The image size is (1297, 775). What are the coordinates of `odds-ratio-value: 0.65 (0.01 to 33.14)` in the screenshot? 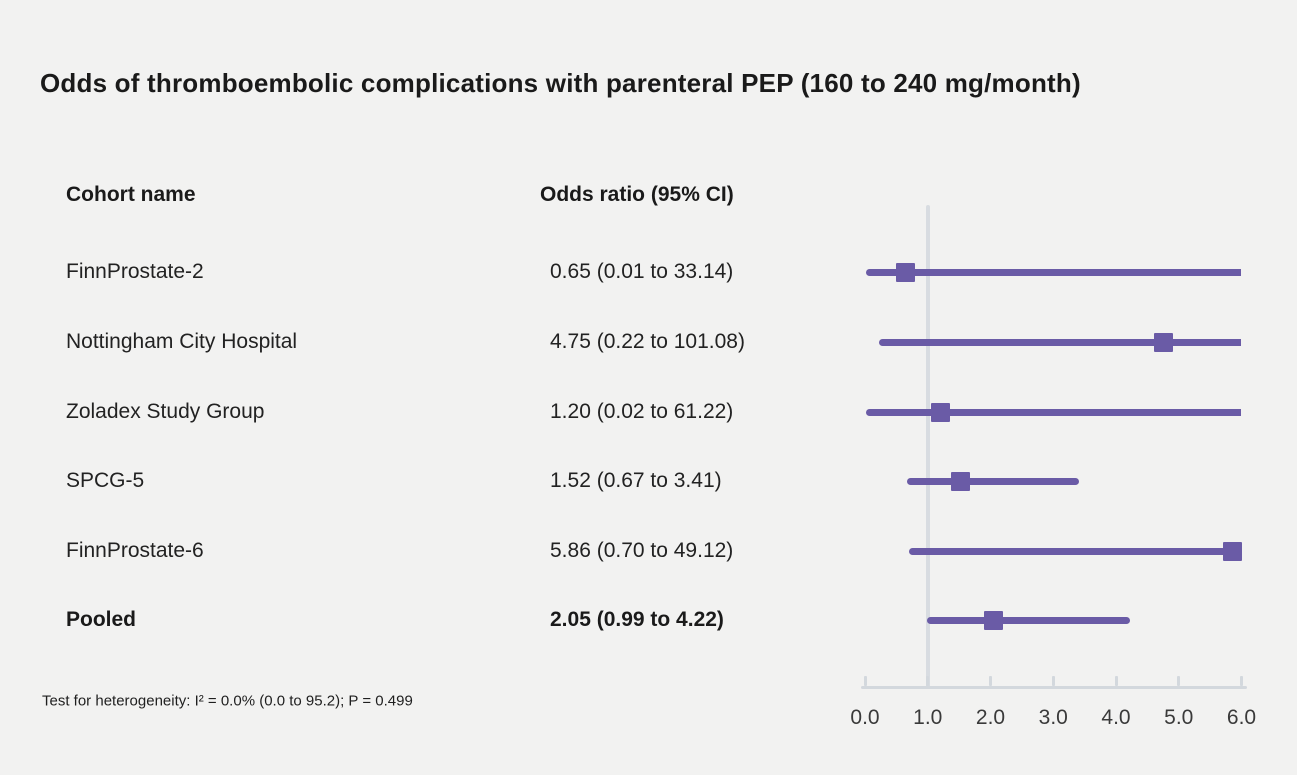 It's located at (642, 271).